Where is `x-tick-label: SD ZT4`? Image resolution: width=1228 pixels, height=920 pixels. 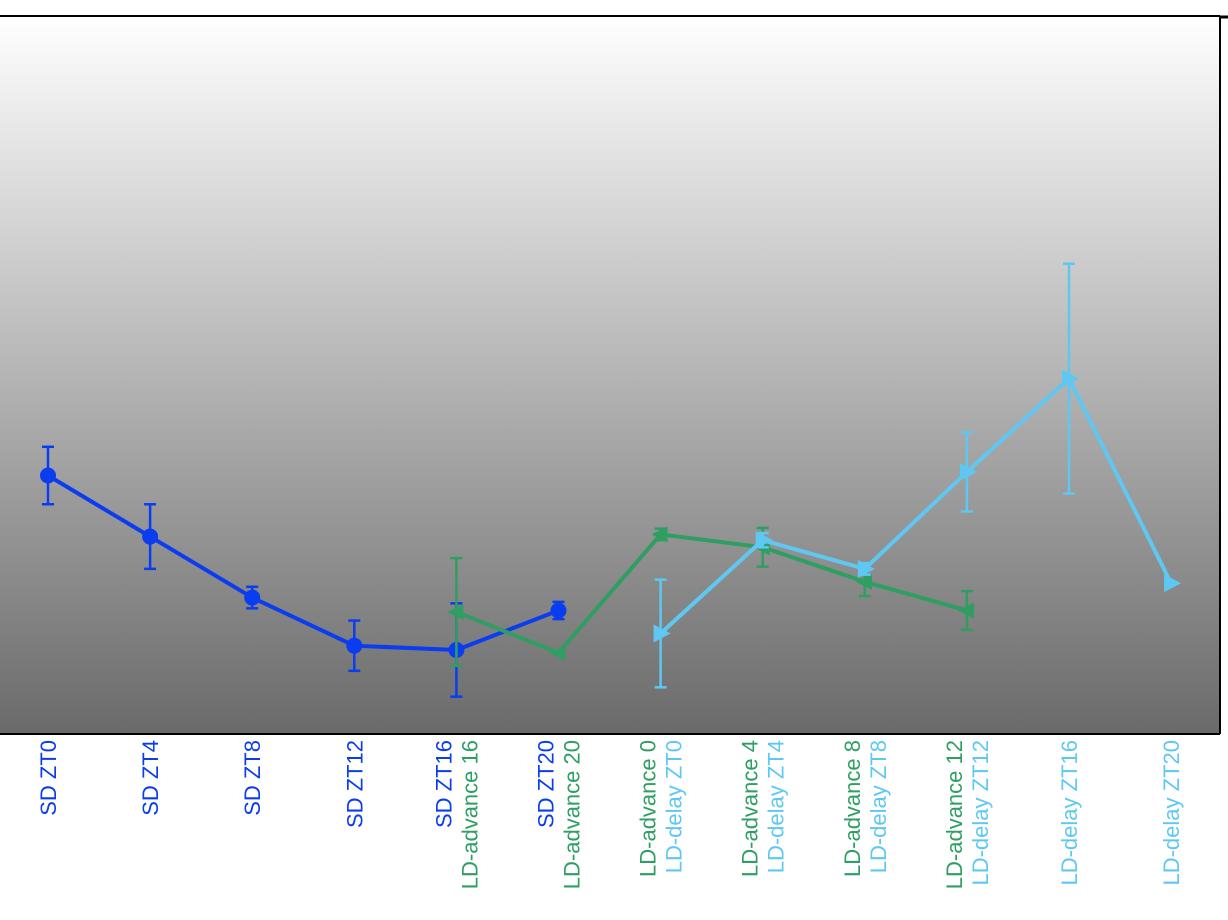 x-tick-label: SD ZT4 is located at coordinates (150, 778).